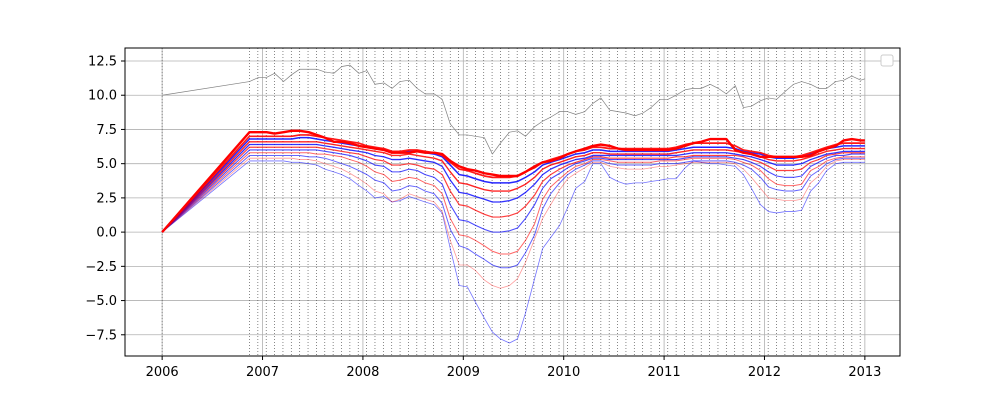 The width and height of the screenshot is (1000, 404). What do you see at coordinates (664, 372) in the screenshot?
I see `x-tick-label: 2011` at bounding box center [664, 372].